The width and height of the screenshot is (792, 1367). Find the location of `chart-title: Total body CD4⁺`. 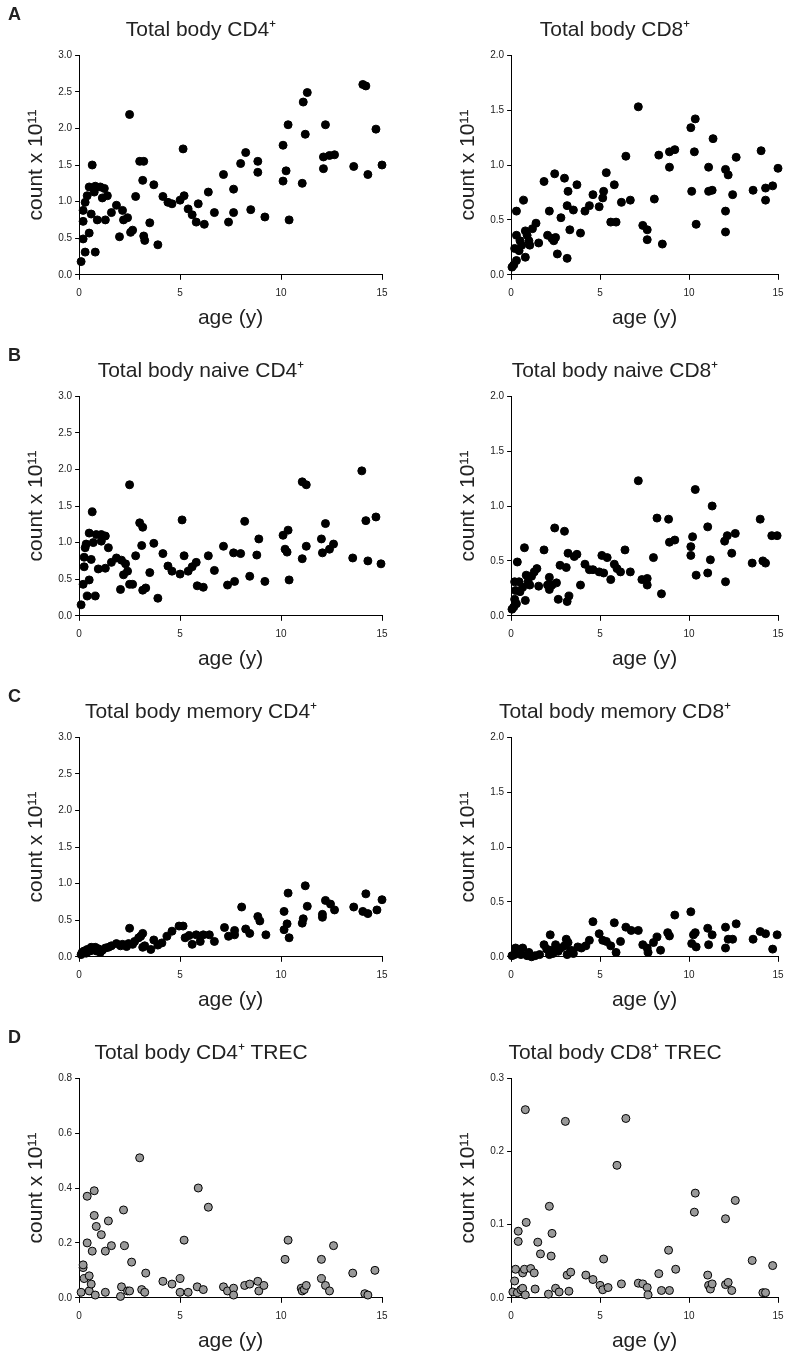

chart-title: Total body CD4⁺ is located at coordinates (201, 29).